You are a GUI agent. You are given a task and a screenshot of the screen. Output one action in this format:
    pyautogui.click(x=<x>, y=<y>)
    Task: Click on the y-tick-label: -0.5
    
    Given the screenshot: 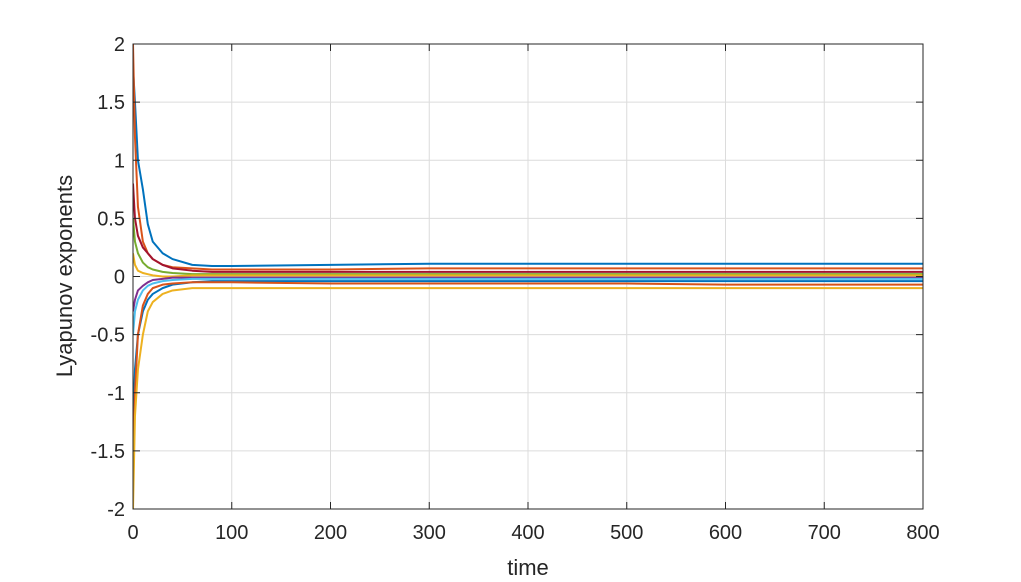 What is the action you would take?
    pyautogui.click(x=108, y=336)
    